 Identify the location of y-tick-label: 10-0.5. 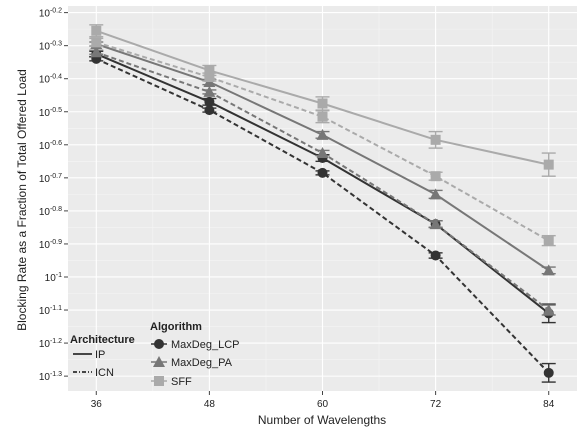
(50, 113).